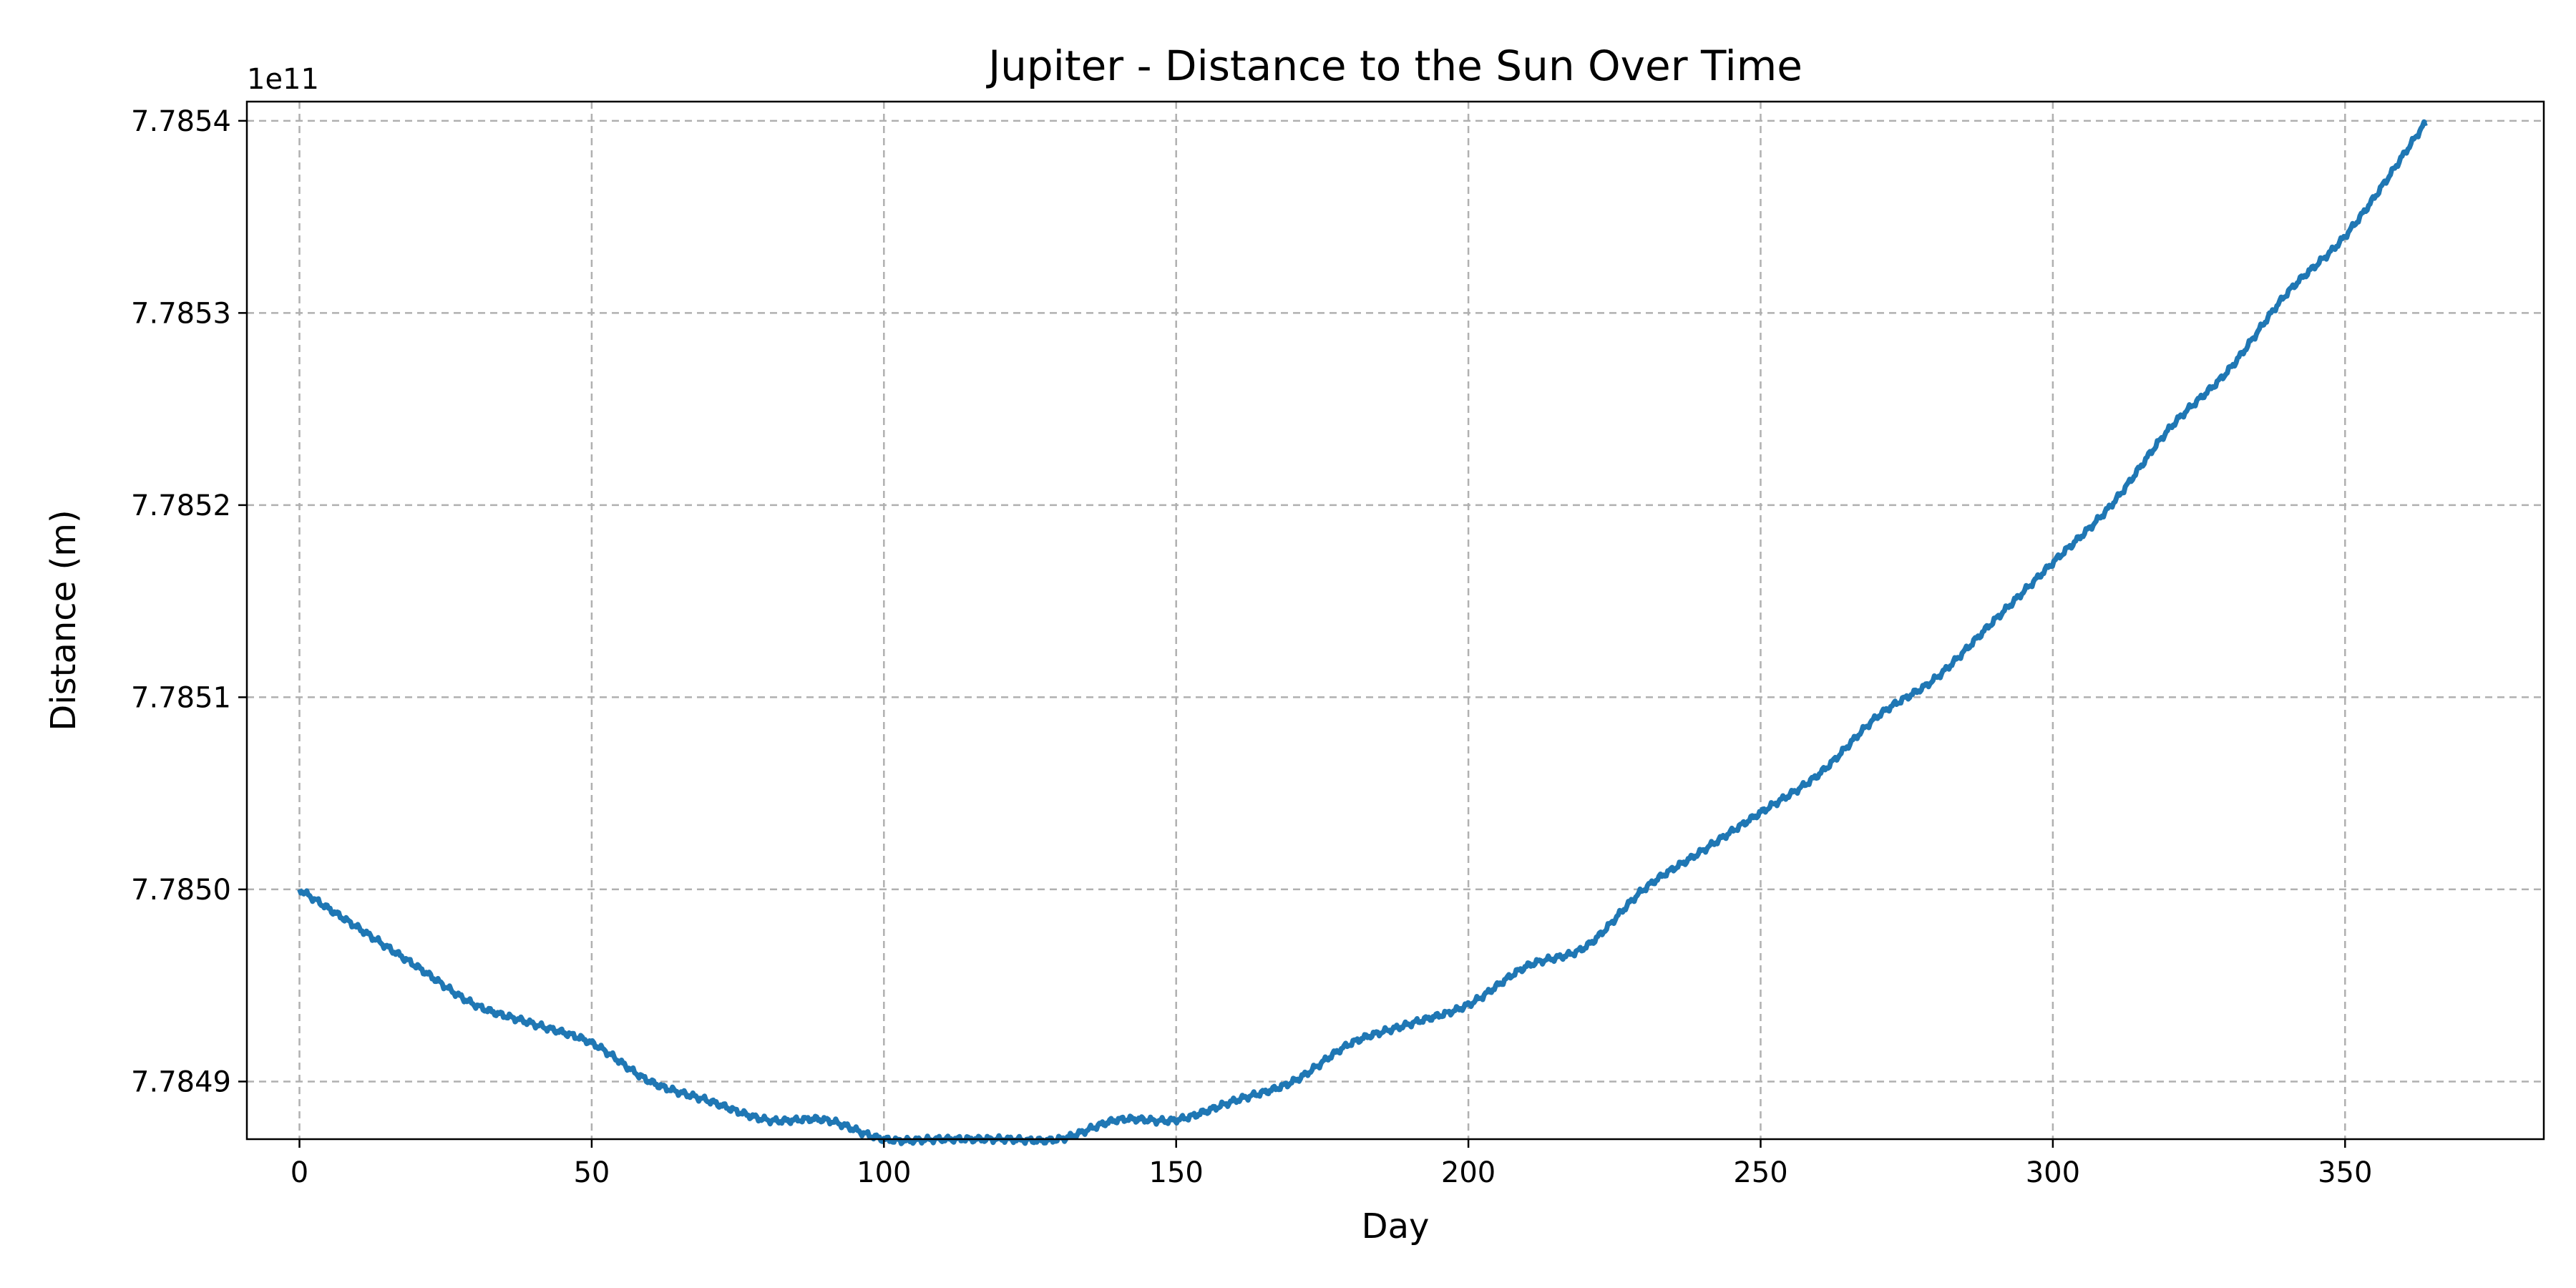 The image size is (2576, 1288). What do you see at coordinates (181, 313) in the screenshot?
I see `y-tick-label: 7.7853` at bounding box center [181, 313].